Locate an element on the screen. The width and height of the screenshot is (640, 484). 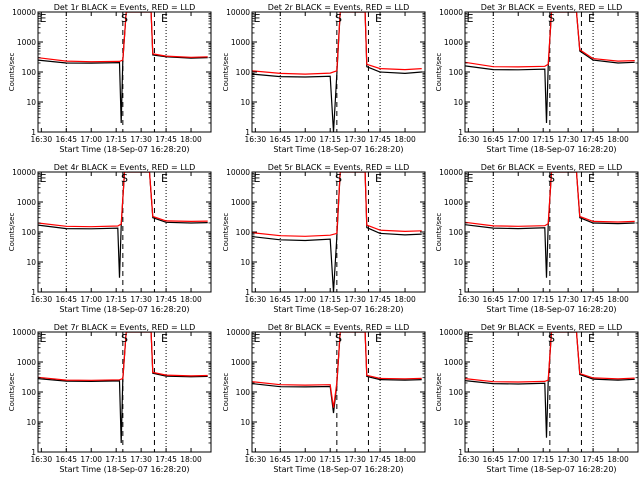
series-line-events is located at coordinates (123, 225).